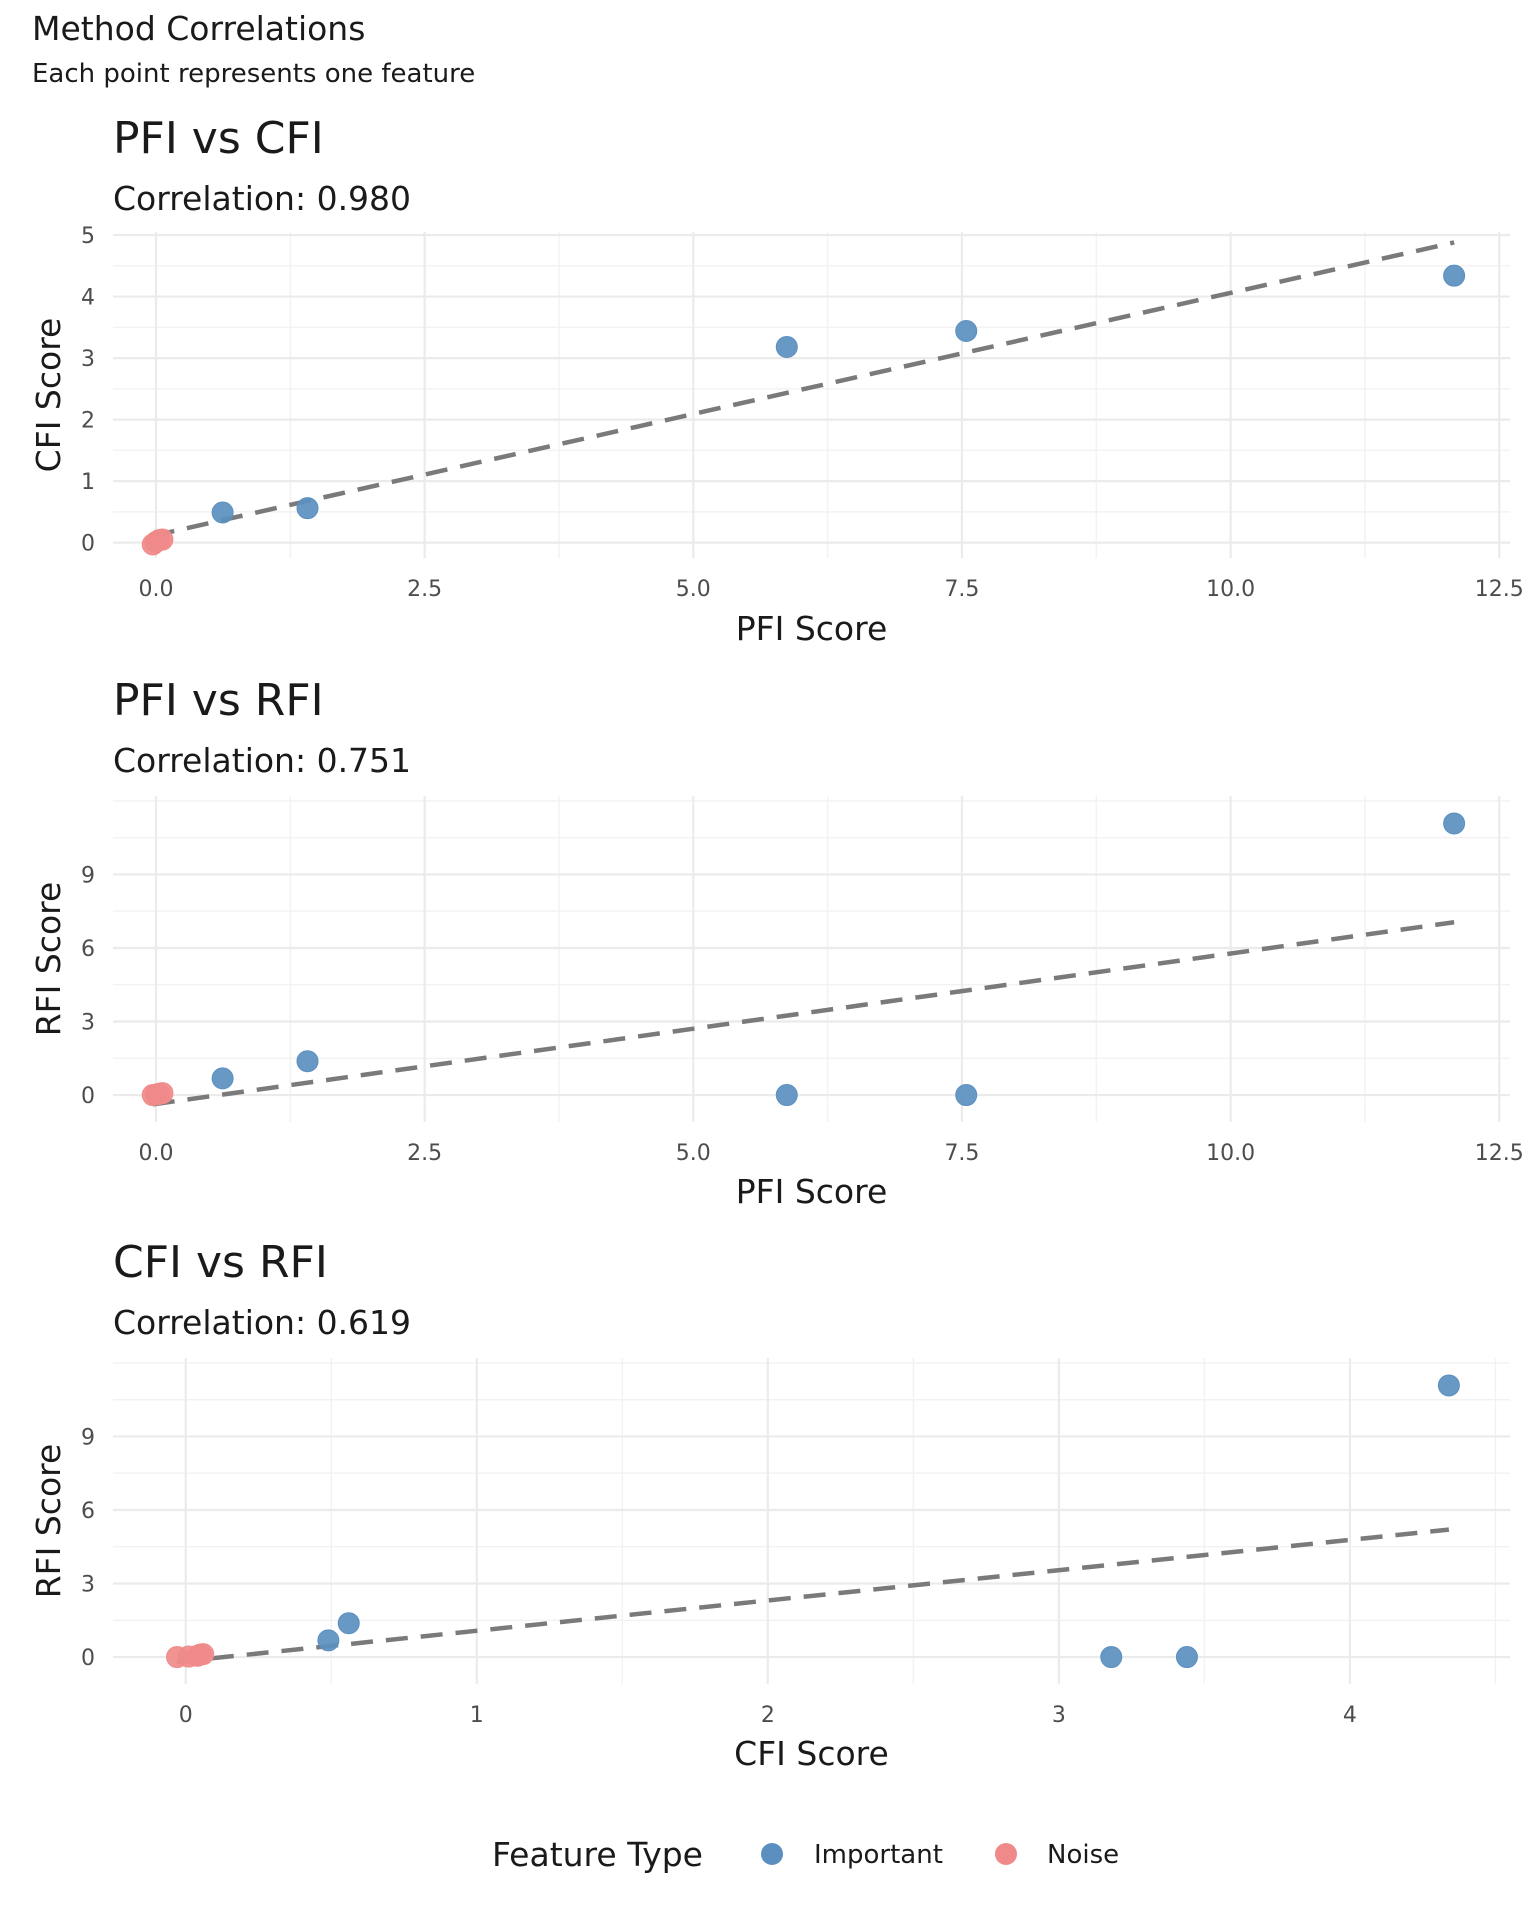  I want to click on x-axis-title: CFI Score, so click(811, 1753).